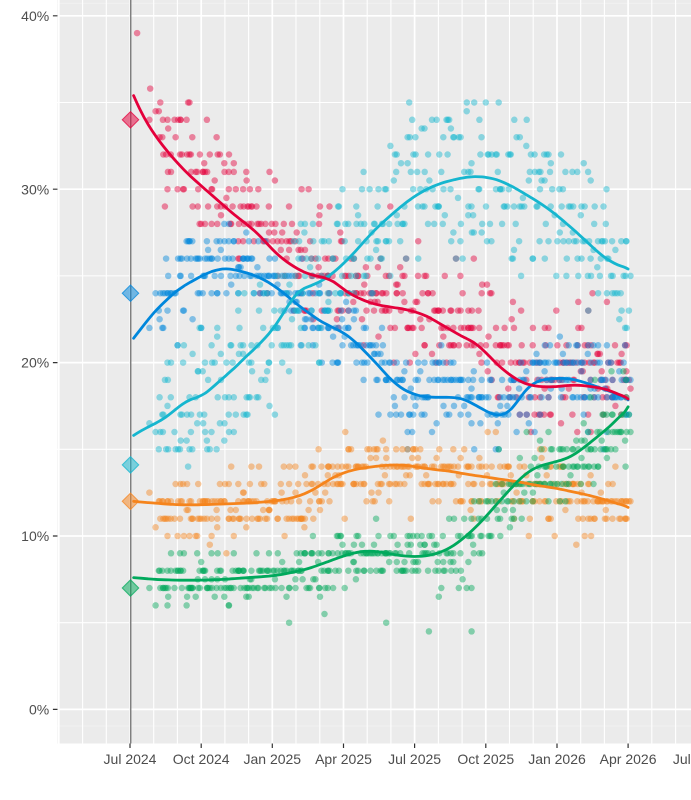  I want to click on svg-text: Oct 2025, so click(485, 759).